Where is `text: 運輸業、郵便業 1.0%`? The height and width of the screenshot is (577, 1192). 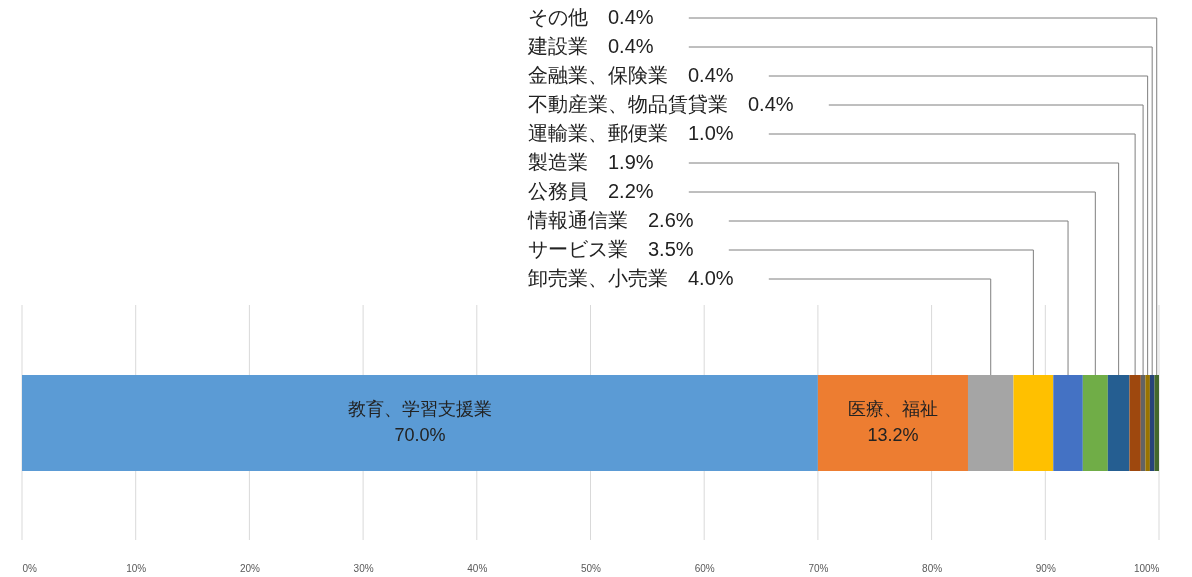
text: 運輸業、郵便業 1.0% is located at coordinates (631, 133).